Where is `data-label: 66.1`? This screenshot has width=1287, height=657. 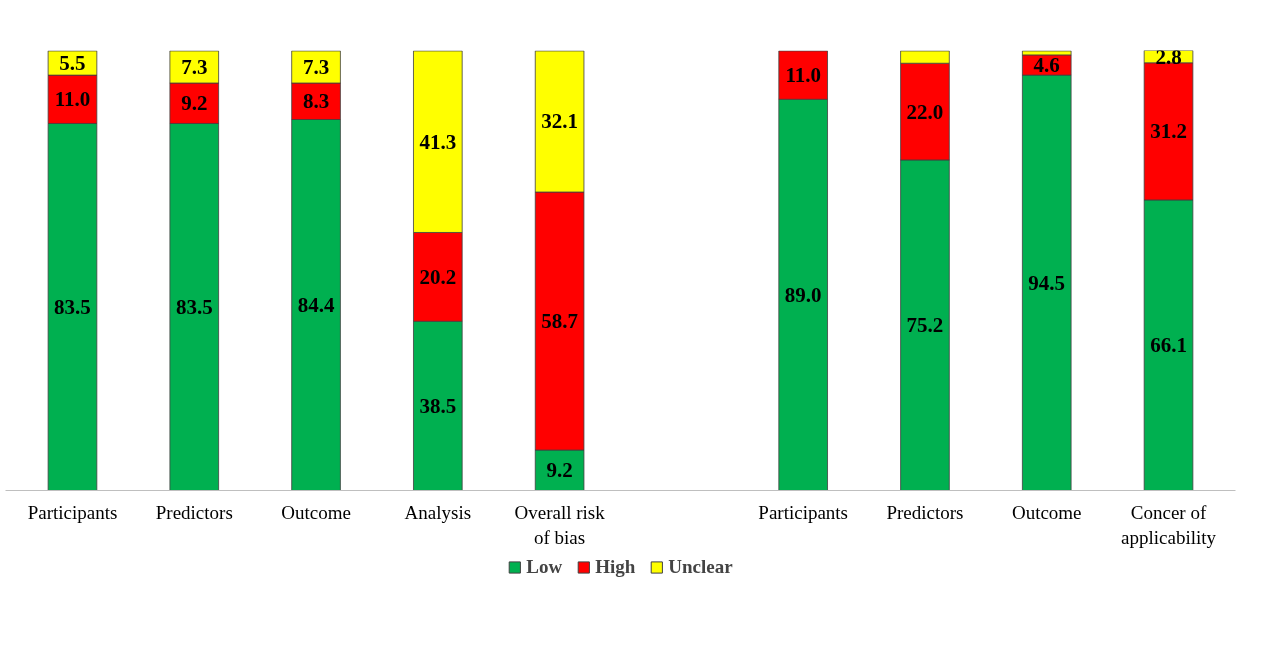 data-label: 66.1 is located at coordinates (1168, 345).